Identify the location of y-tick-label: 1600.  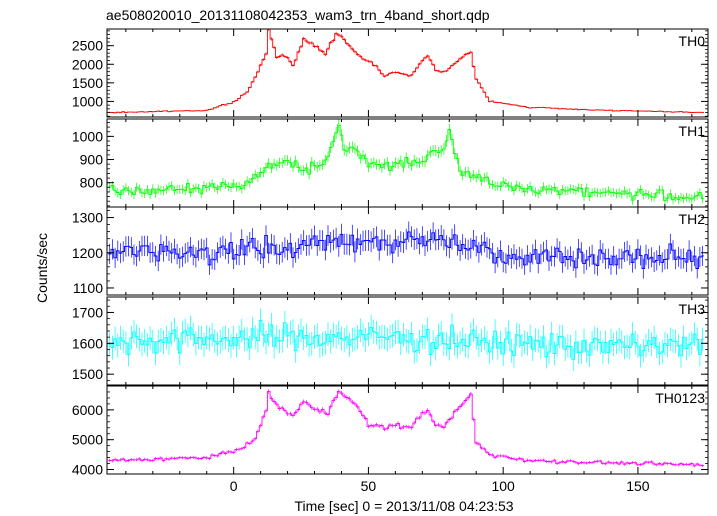
(87, 343).